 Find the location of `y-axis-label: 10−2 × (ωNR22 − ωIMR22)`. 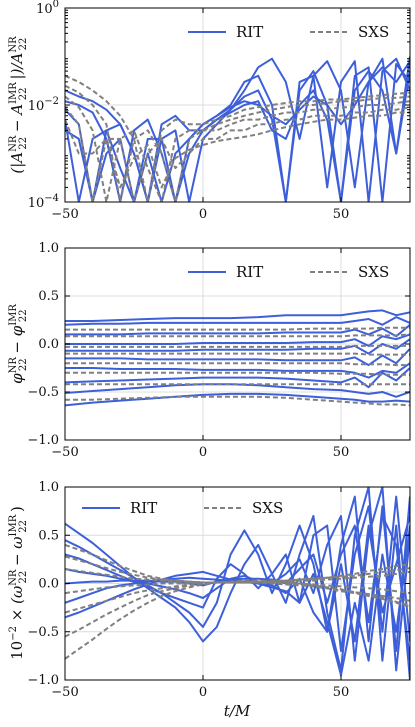

y-axis-label: 10−2 × (ωNR22 − ωIMR22) is located at coordinates (18, 583).